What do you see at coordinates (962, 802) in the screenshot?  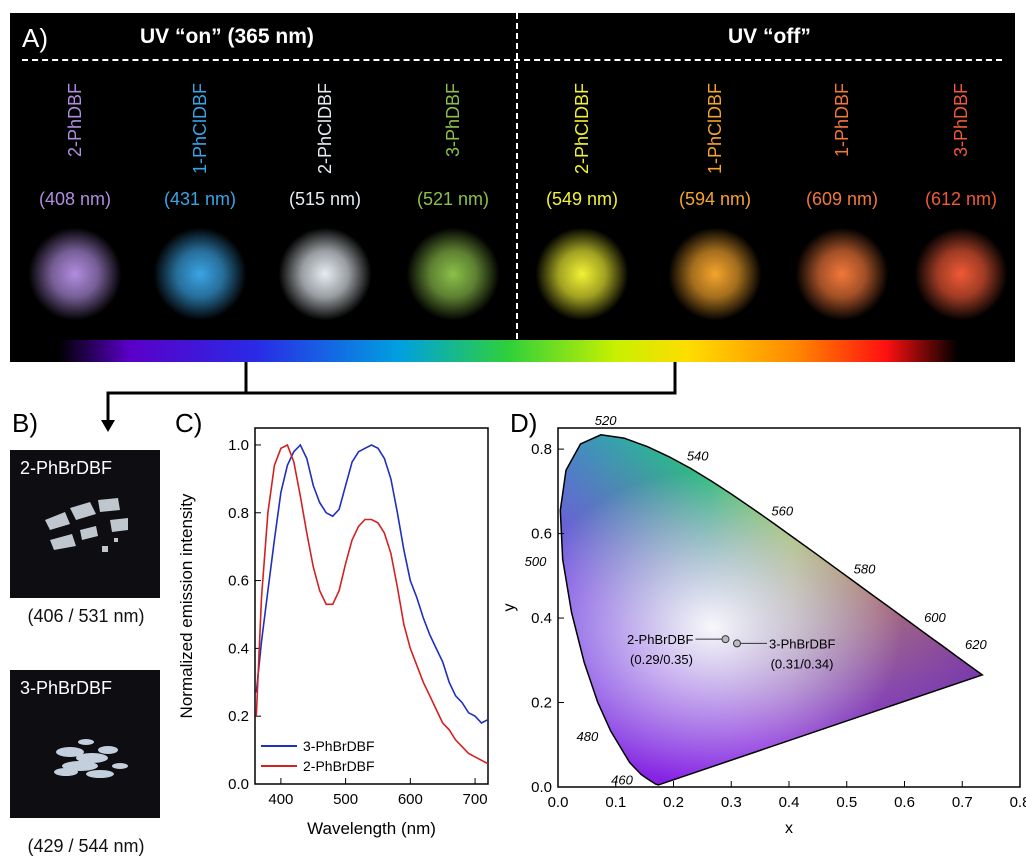 I see `x-tick-label: 0.7` at bounding box center [962, 802].